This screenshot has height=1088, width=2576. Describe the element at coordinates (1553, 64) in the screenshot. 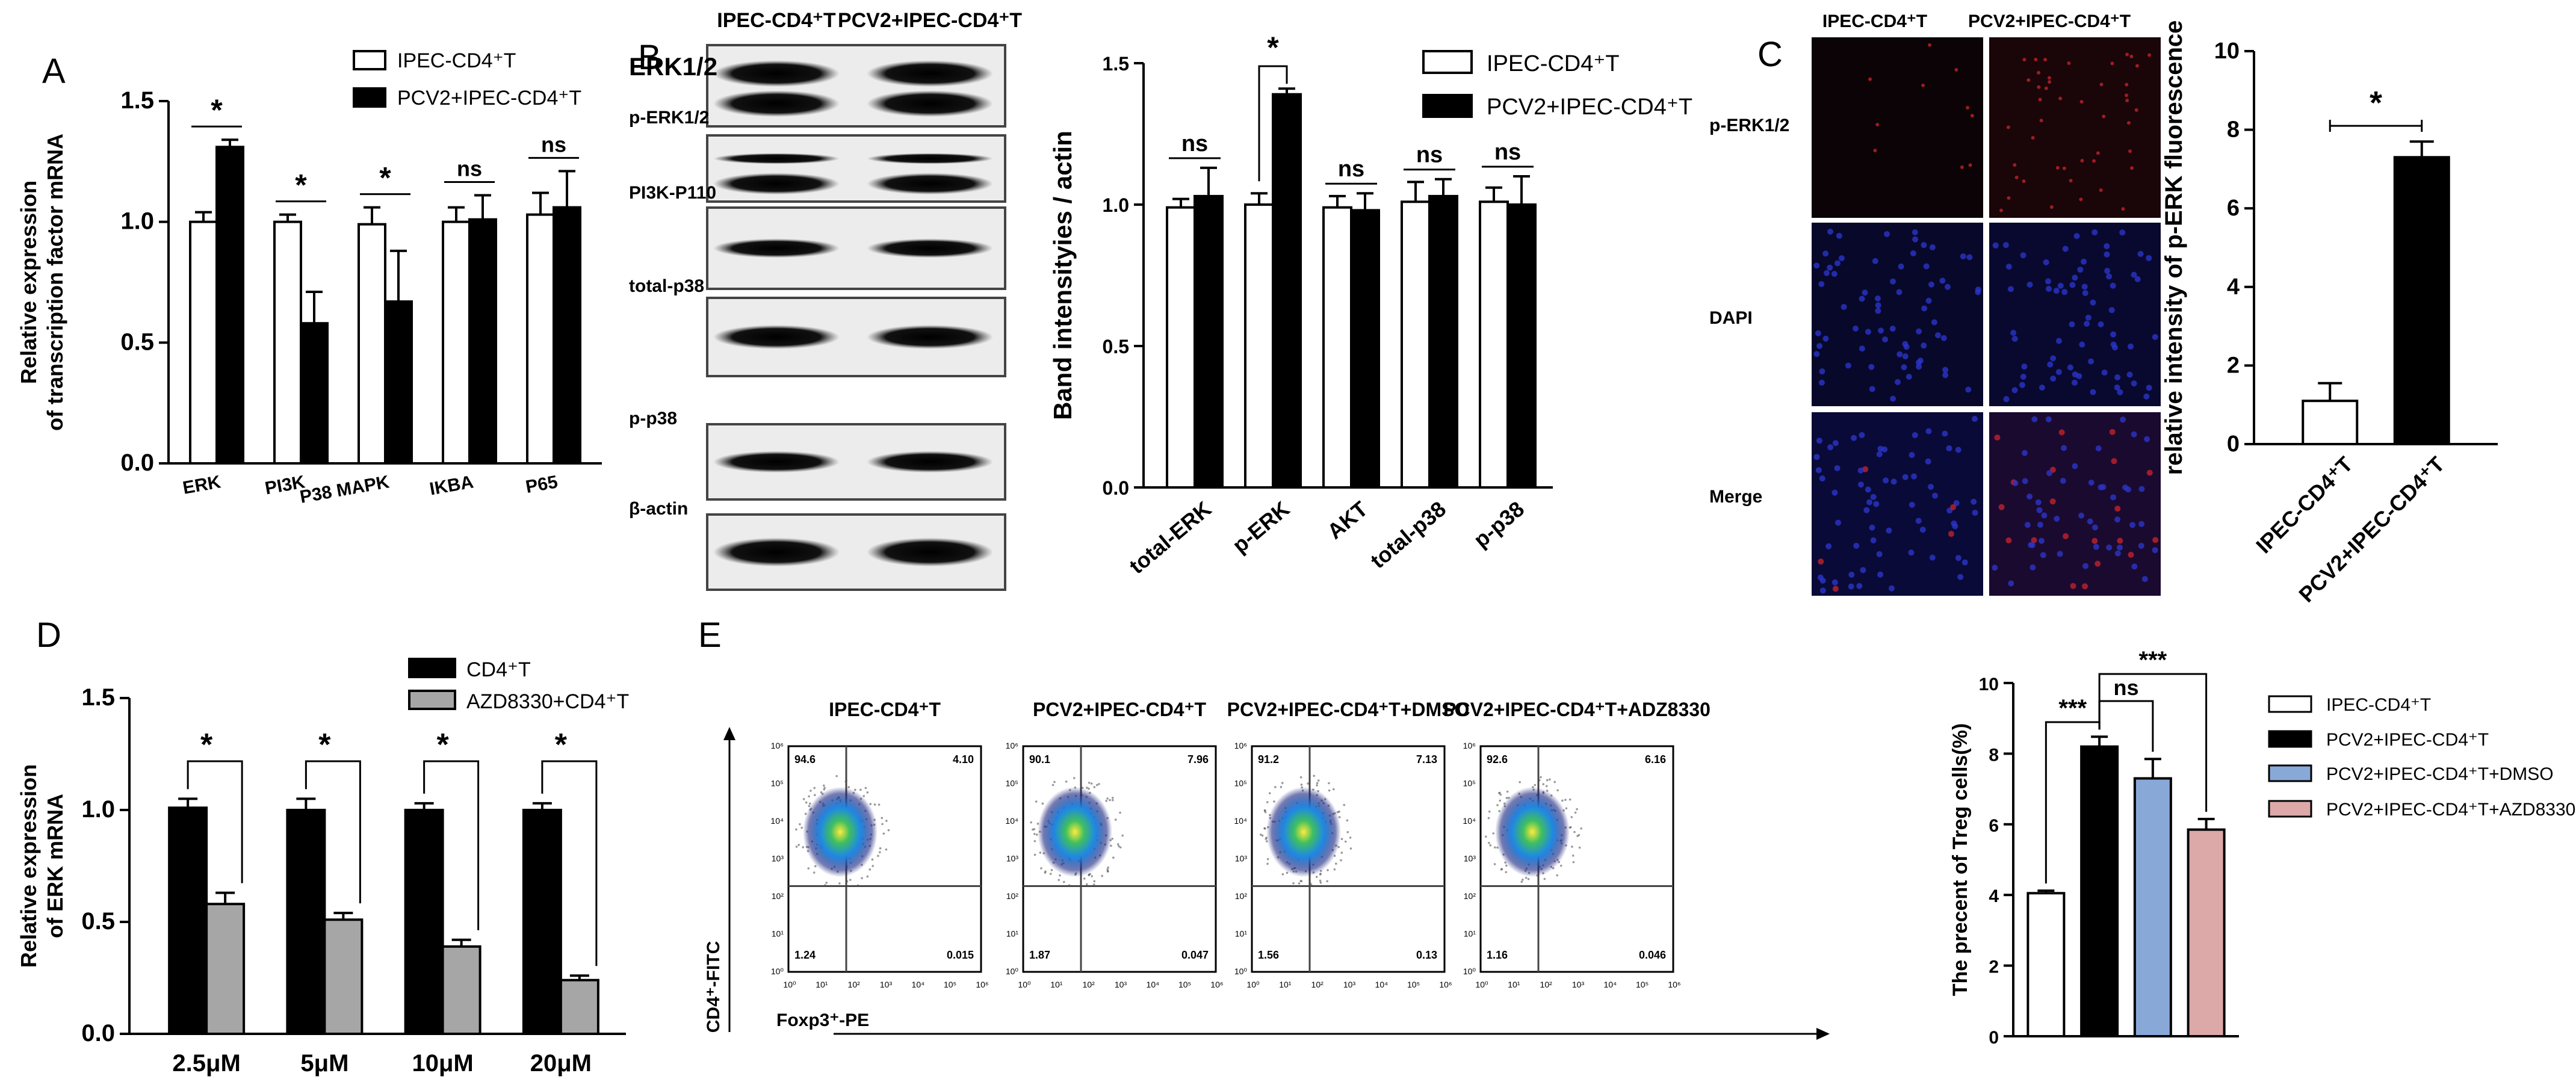

I see `legend-label: IPEC-CD4⁺T` at that location.